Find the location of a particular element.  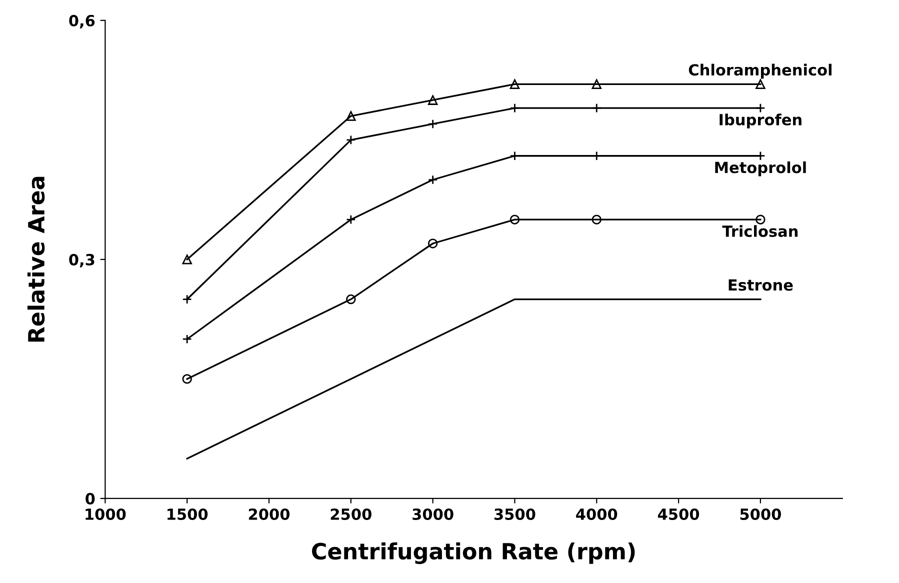

x-tick-label: 1500 is located at coordinates (188, 514).